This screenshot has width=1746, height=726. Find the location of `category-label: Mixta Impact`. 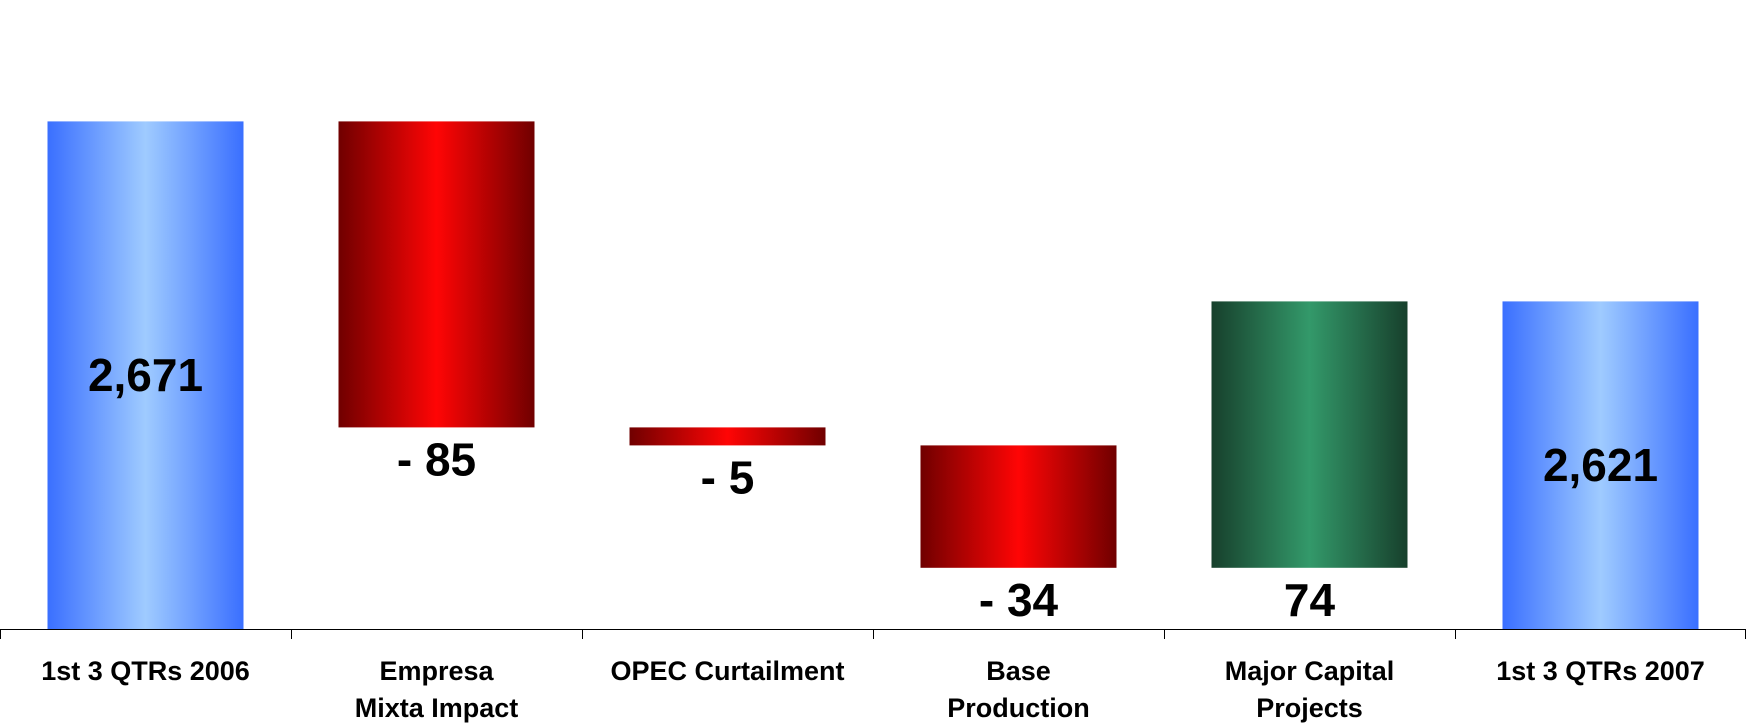

category-label: Mixta Impact is located at coordinates (437, 708).